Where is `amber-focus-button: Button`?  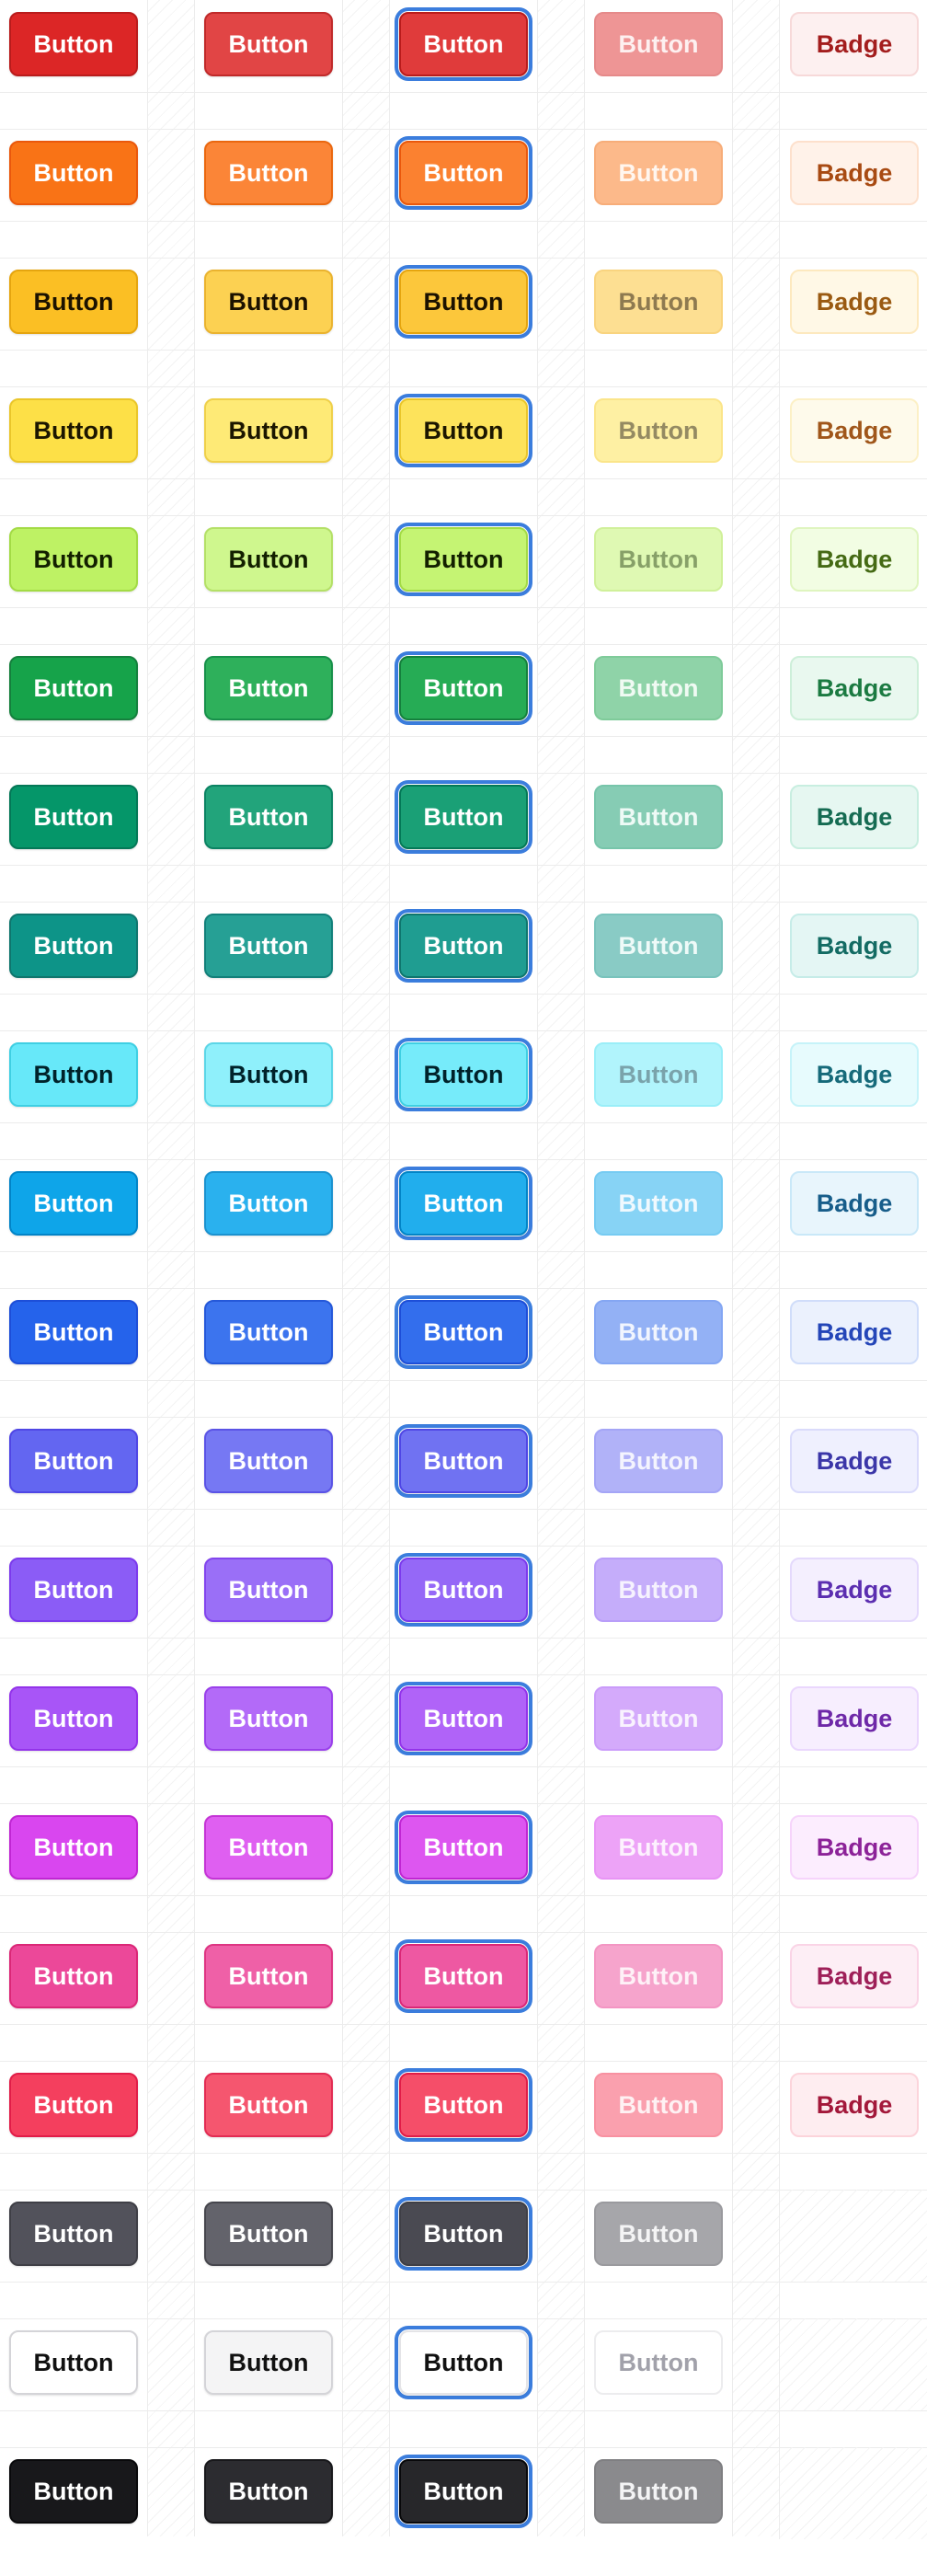 amber-focus-button: Button is located at coordinates (463, 302).